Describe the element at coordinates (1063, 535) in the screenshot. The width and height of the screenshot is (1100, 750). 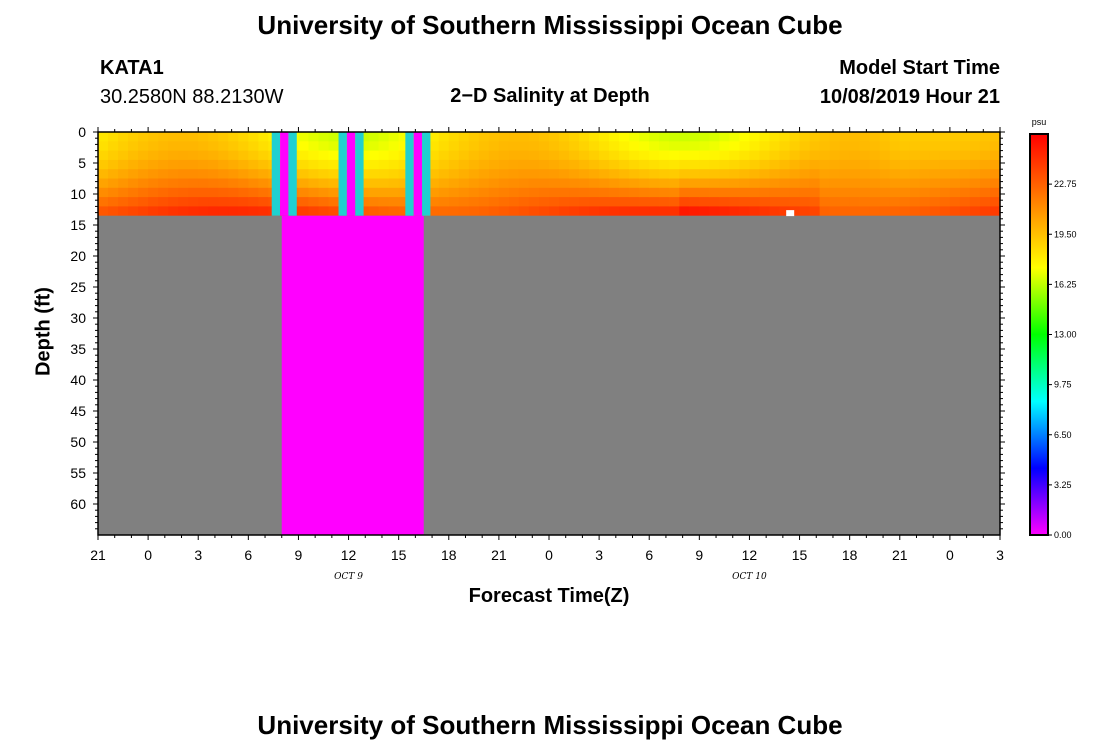
I see `colorbar-tick-label: 0.00` at that location.